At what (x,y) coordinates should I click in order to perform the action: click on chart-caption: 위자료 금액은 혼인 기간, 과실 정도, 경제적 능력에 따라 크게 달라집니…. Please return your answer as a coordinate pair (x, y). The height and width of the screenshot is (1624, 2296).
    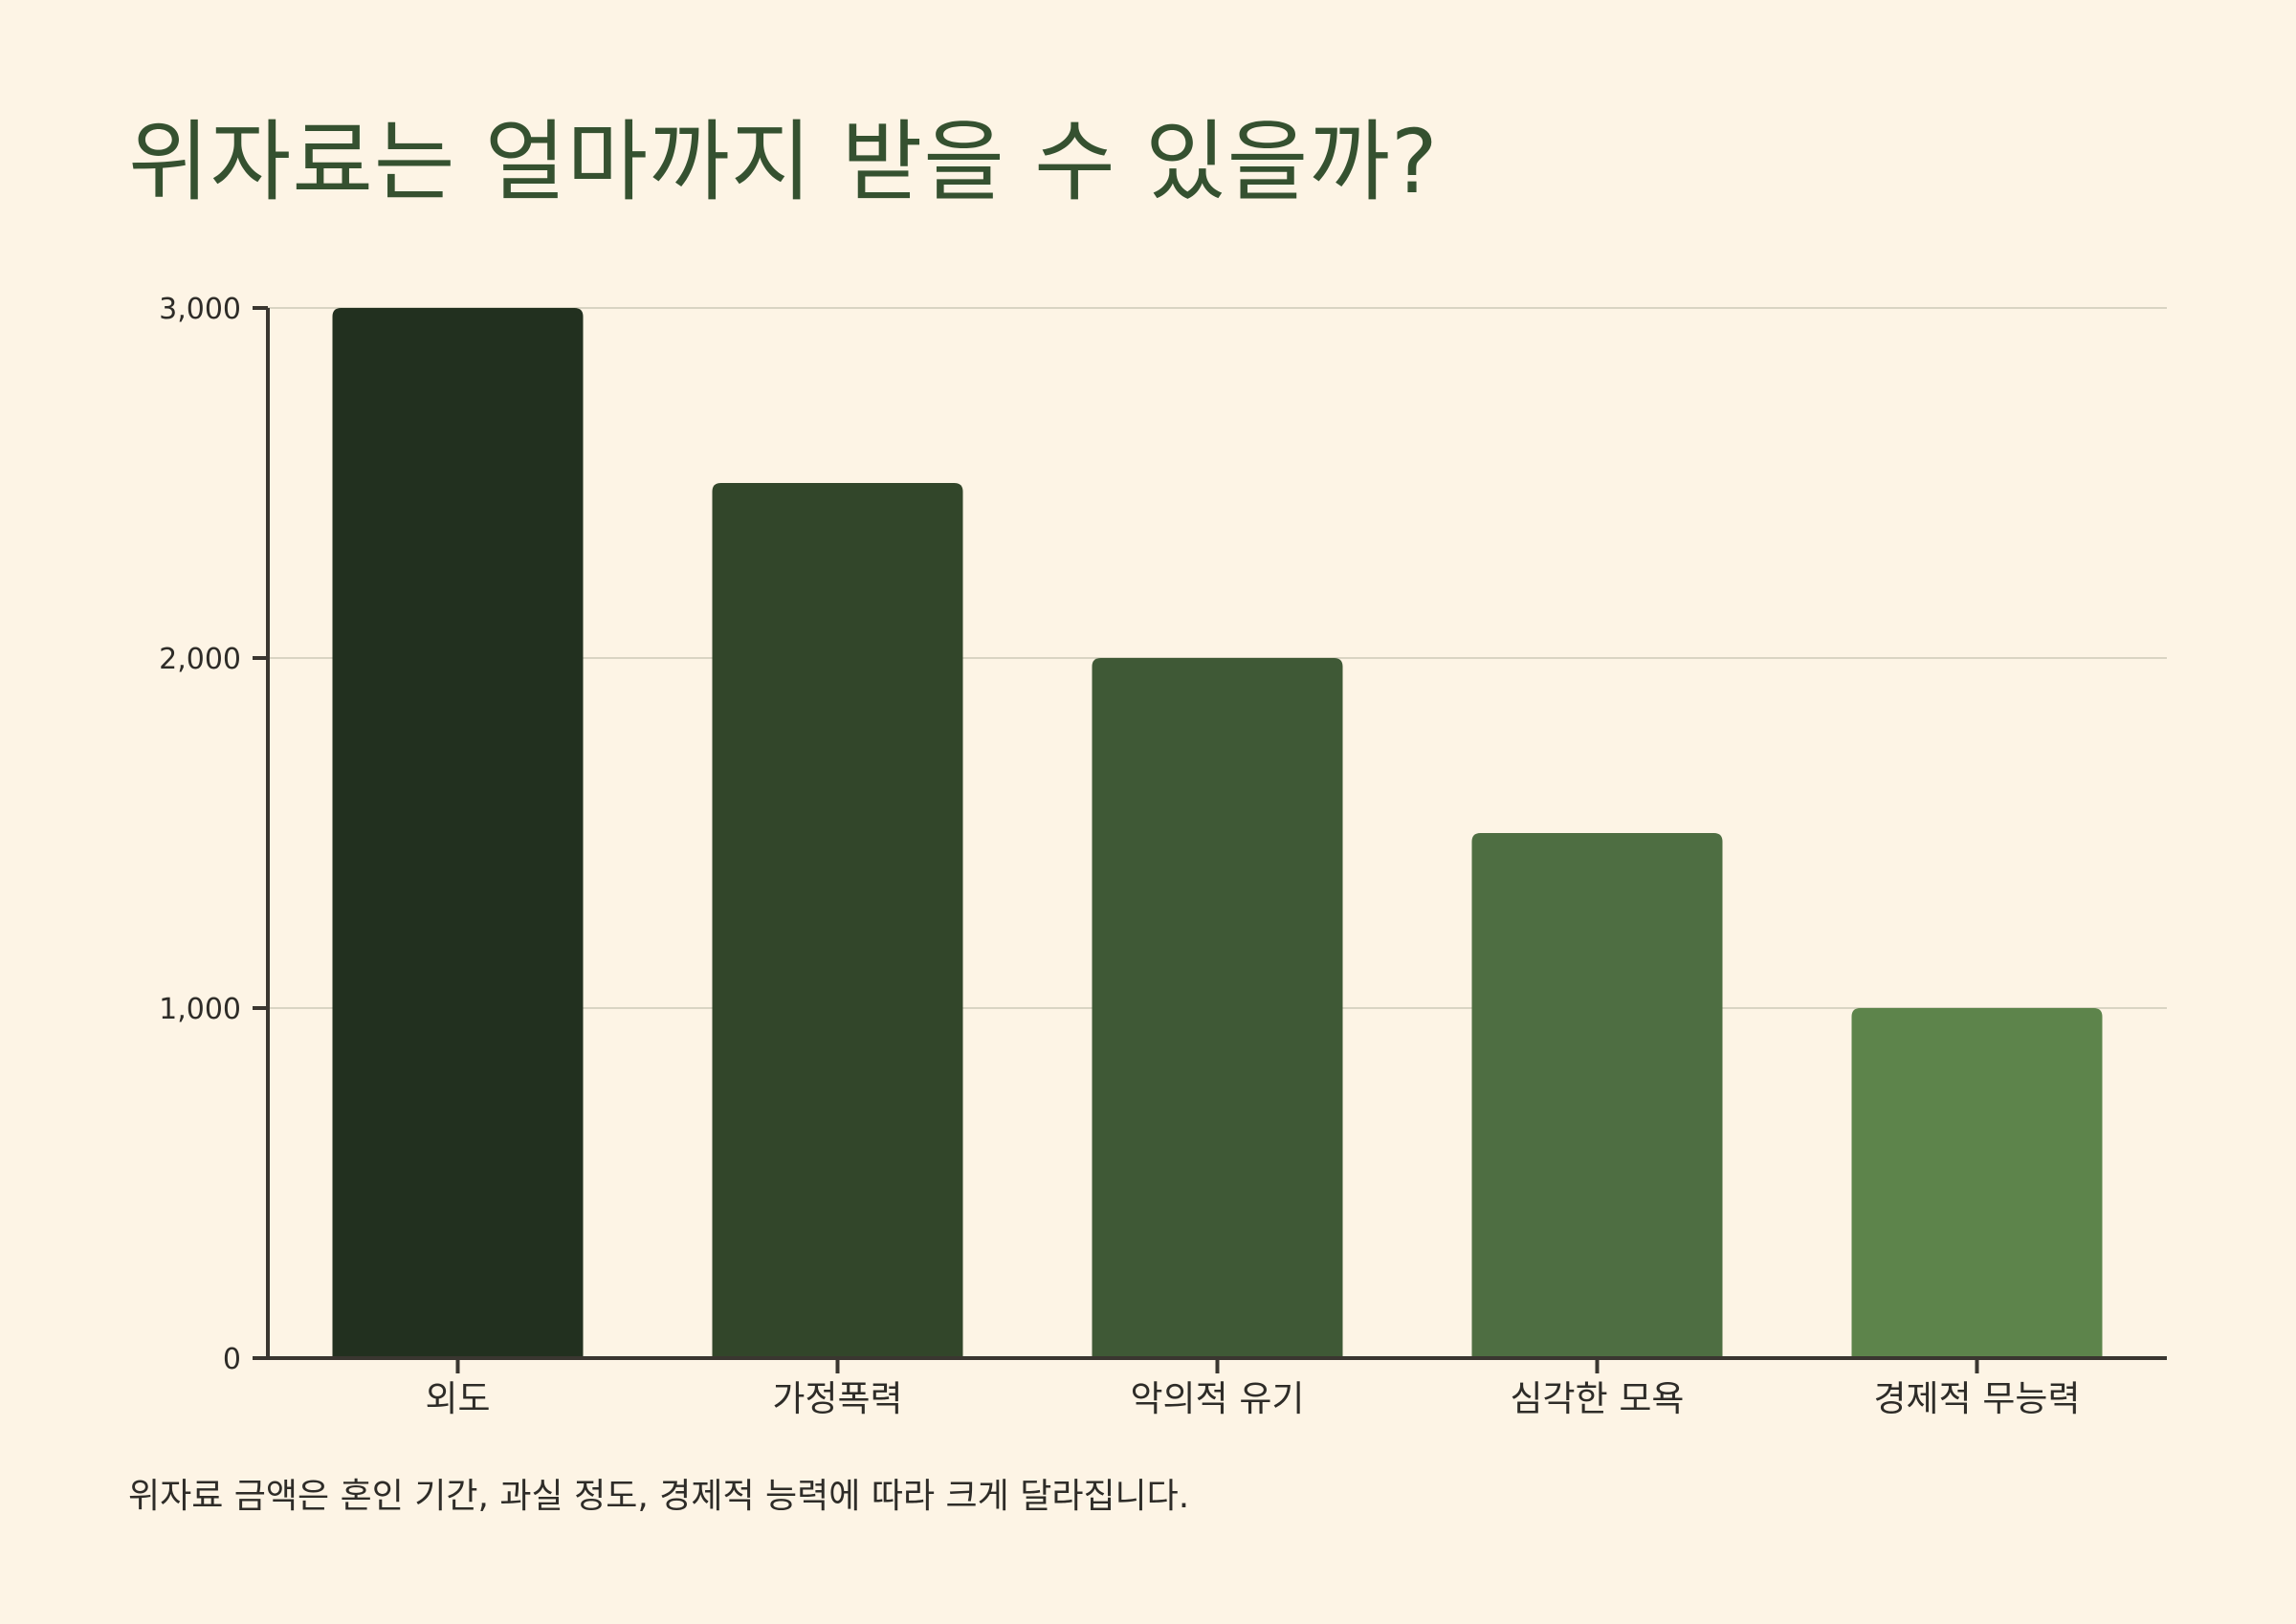
    Looking at the image, I should click on (659, 1497).